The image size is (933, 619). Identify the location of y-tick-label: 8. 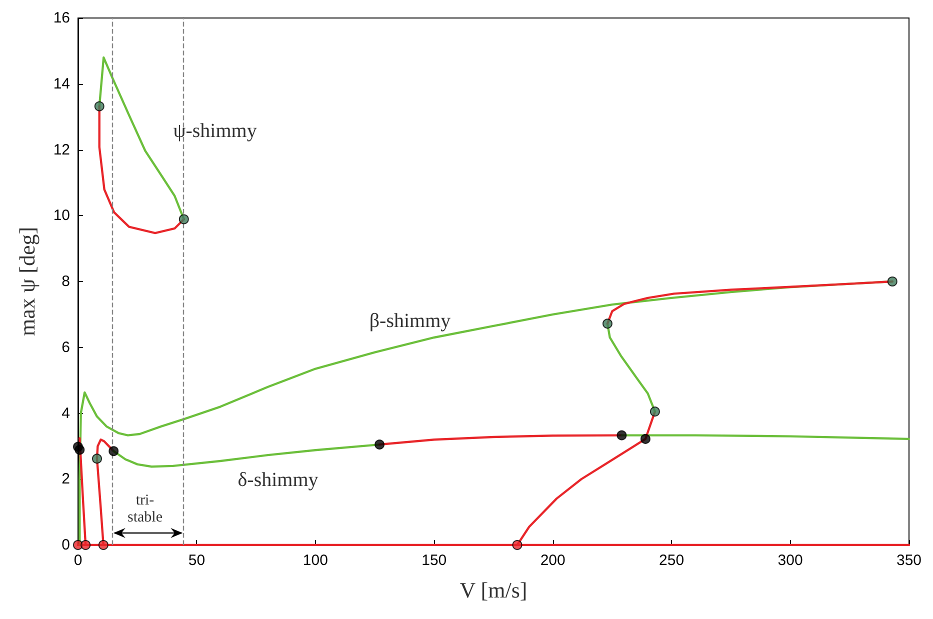
(66, 281).